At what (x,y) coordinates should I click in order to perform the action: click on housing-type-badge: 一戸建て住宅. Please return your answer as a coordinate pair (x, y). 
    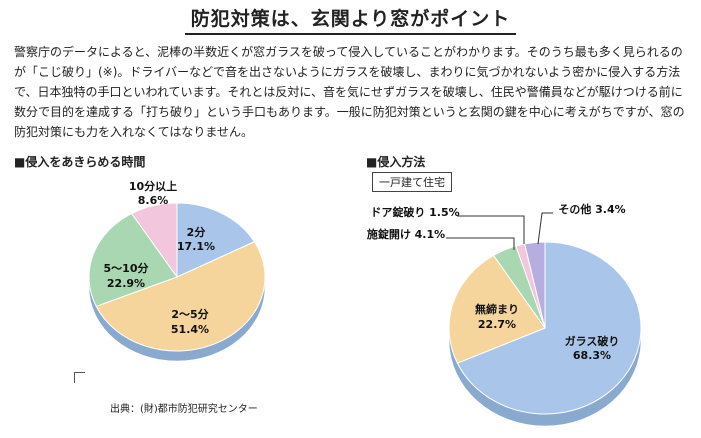
    Looking at the image, I should click on (412, 182).